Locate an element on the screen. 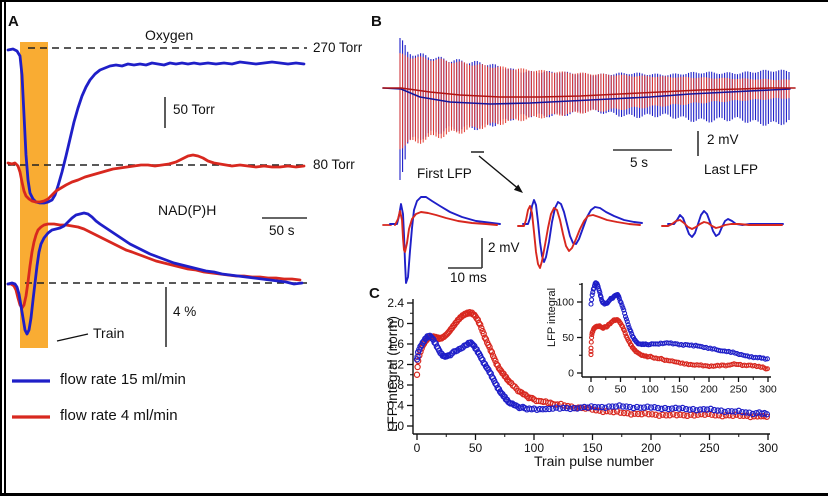 Image resolution: width=828 pixels, height=496 pixels. panel-b-scalebars is located at coordinates (573, 200).